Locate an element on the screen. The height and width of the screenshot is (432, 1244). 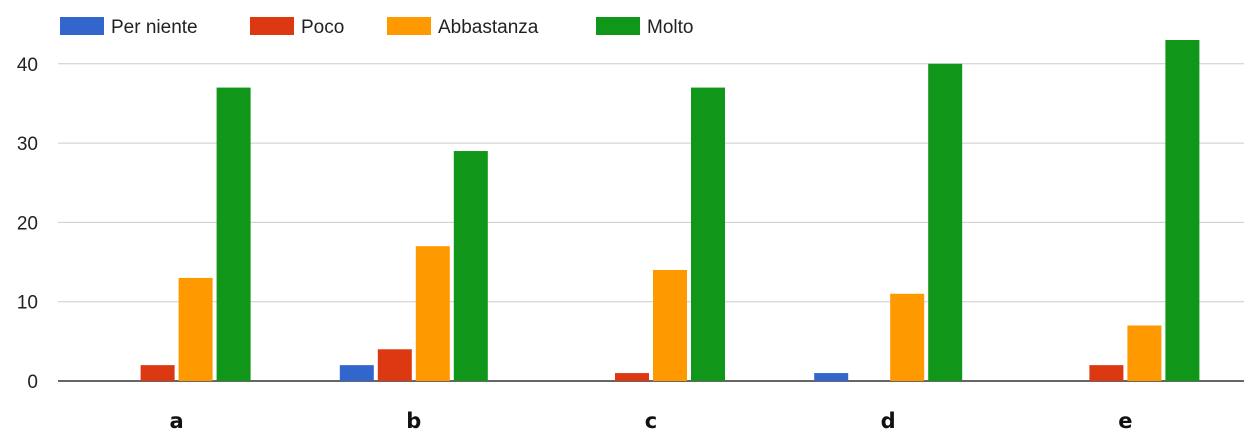
bar-molto-d is located at coordinates (945, 222).